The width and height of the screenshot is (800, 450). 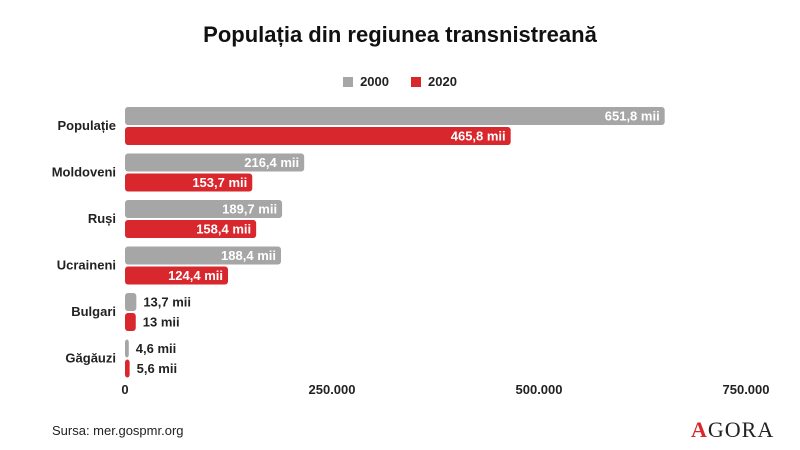 I want to click on logo-mark: A, so click(x=699, y=429).